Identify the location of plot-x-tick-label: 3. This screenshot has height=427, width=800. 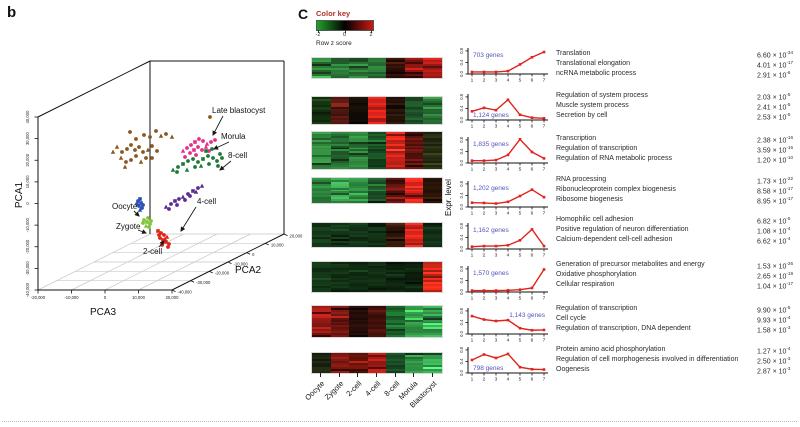
(496, 341).